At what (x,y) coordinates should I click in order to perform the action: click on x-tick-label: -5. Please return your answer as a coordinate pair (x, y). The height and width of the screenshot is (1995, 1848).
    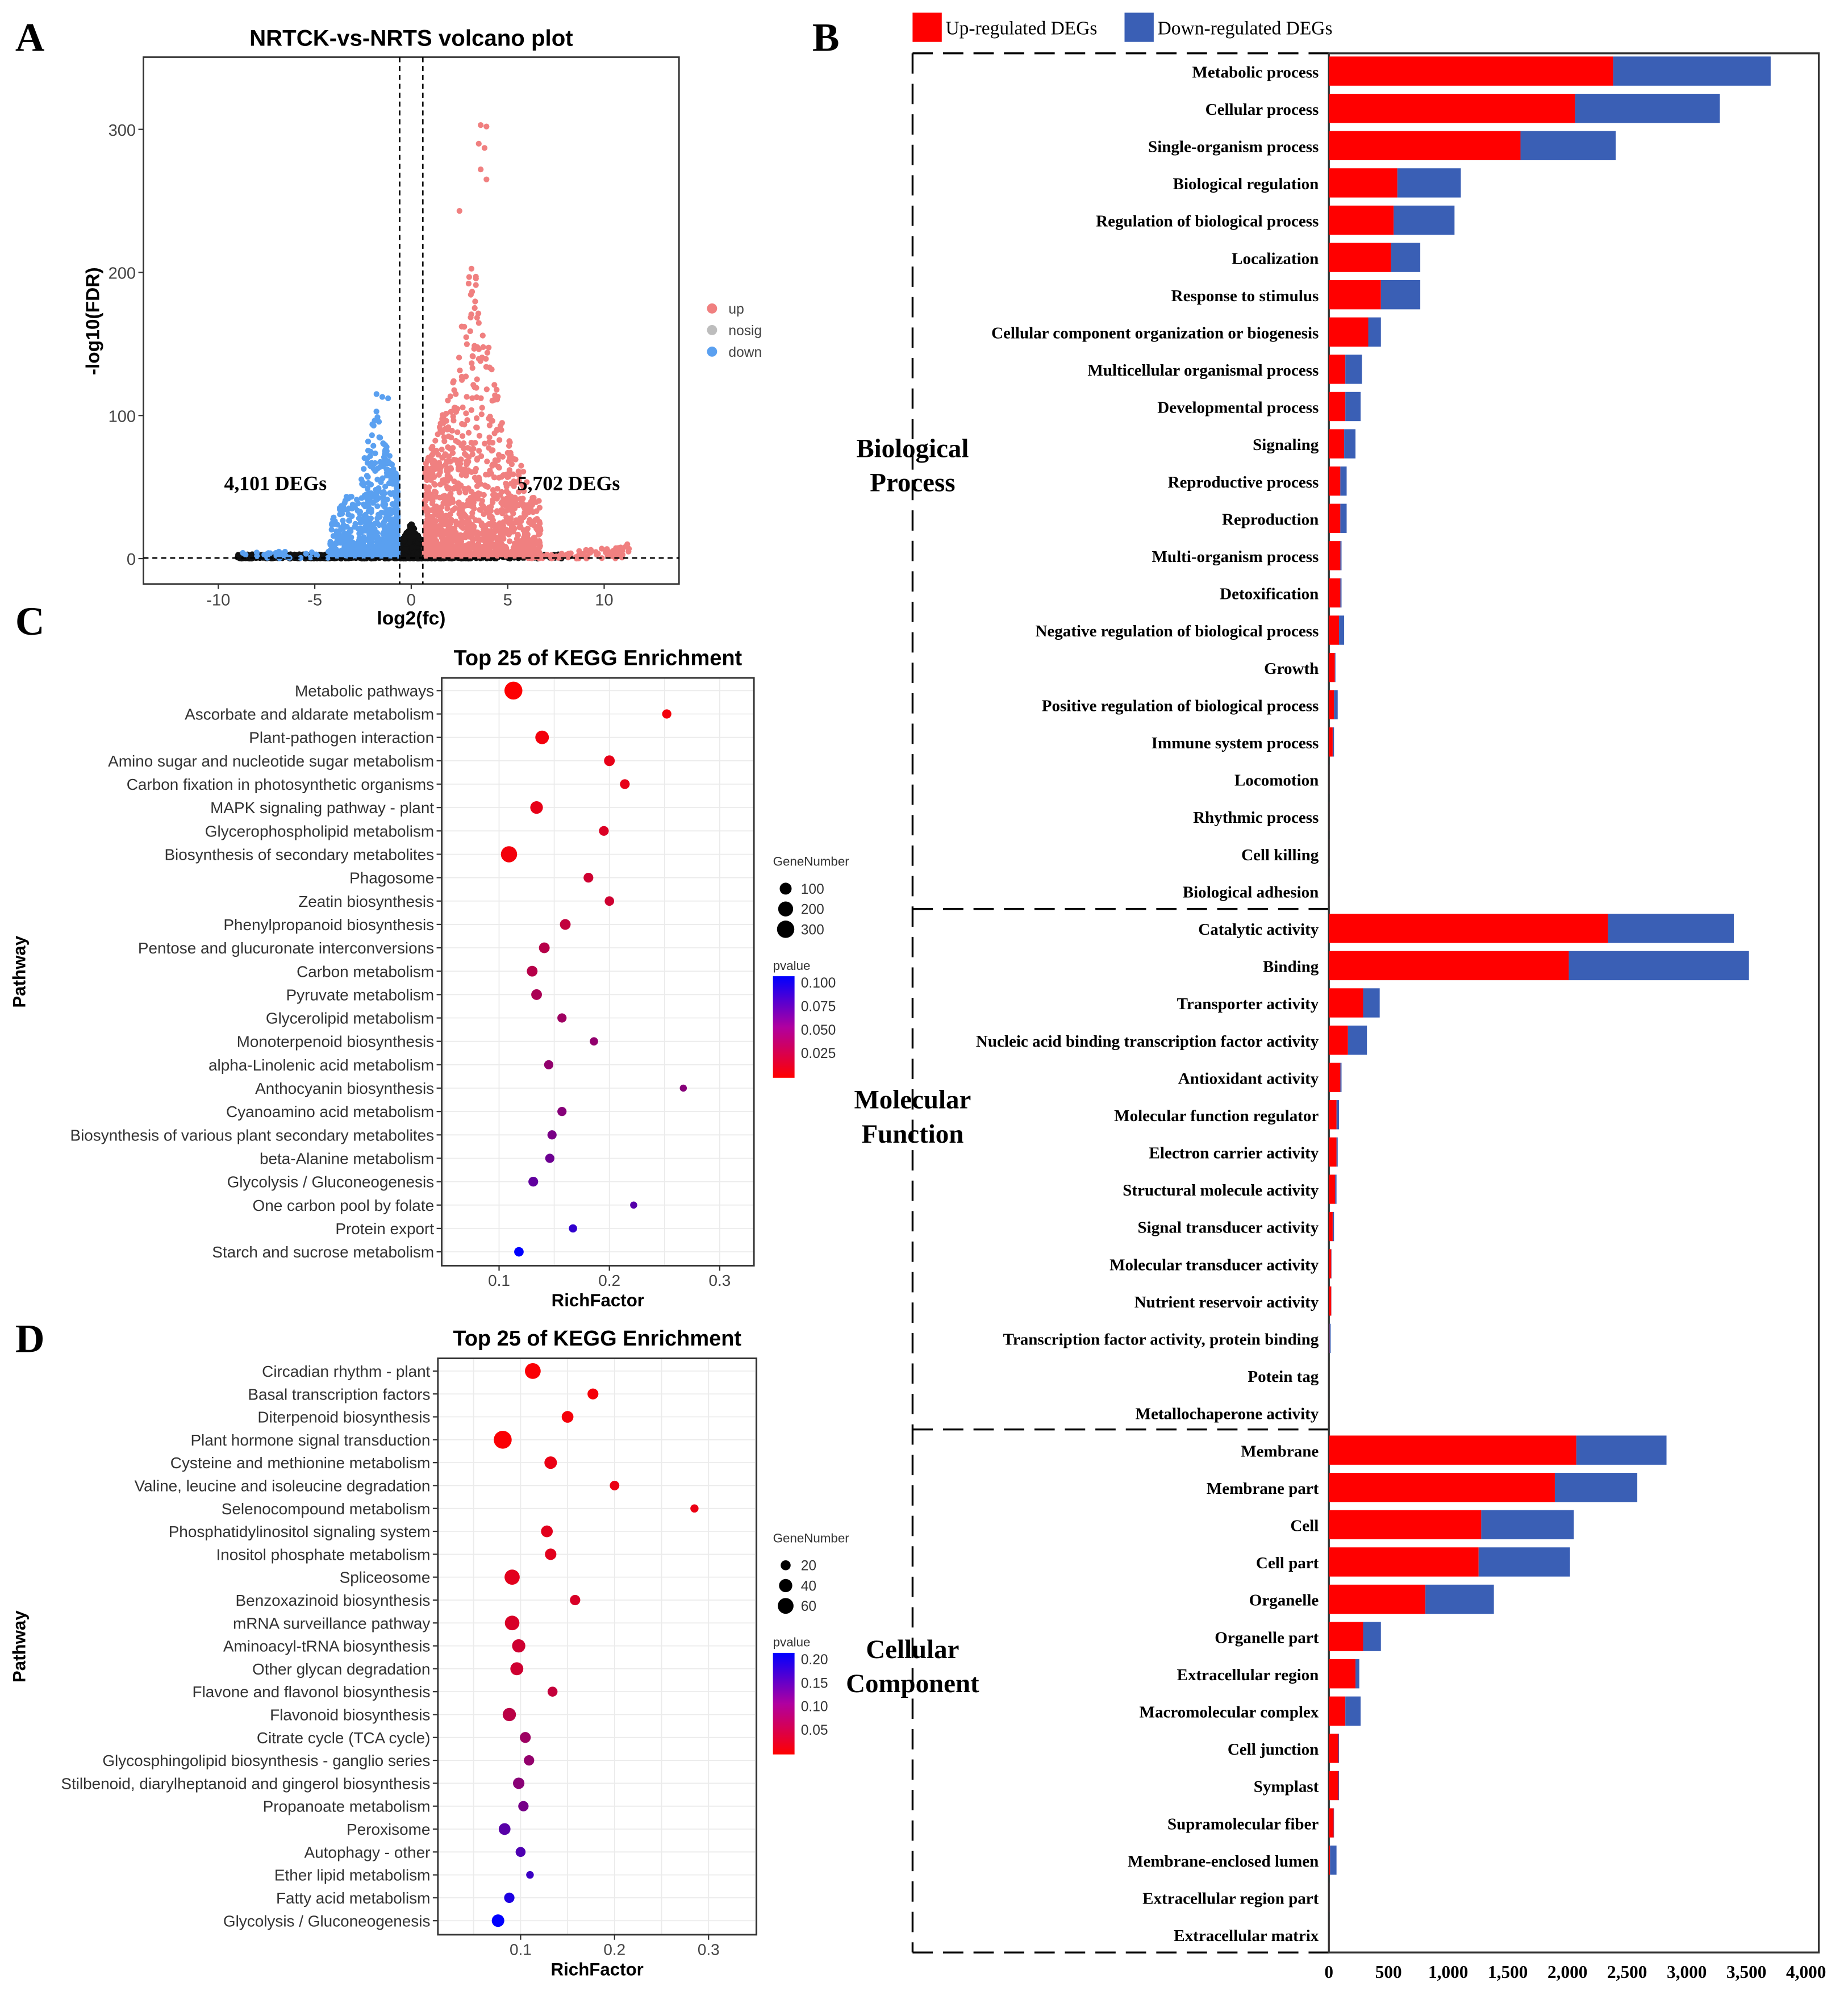
    Looking at the image, I should click on (314, 601).